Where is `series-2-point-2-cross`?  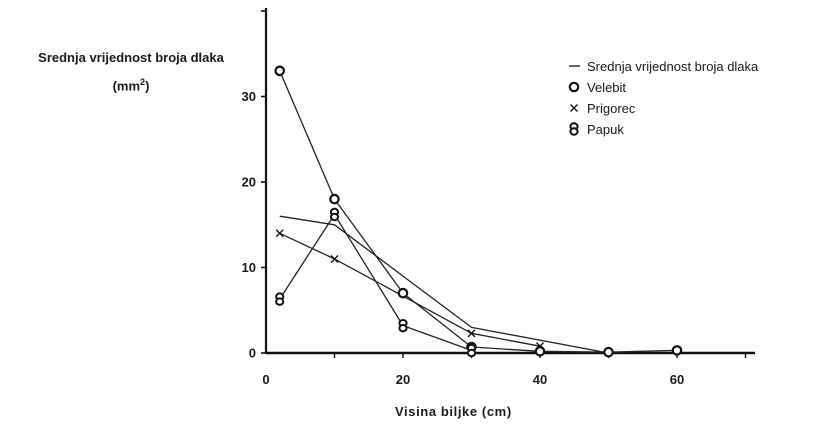 series-2-point-2-cross is located at coordinates (471, 333).